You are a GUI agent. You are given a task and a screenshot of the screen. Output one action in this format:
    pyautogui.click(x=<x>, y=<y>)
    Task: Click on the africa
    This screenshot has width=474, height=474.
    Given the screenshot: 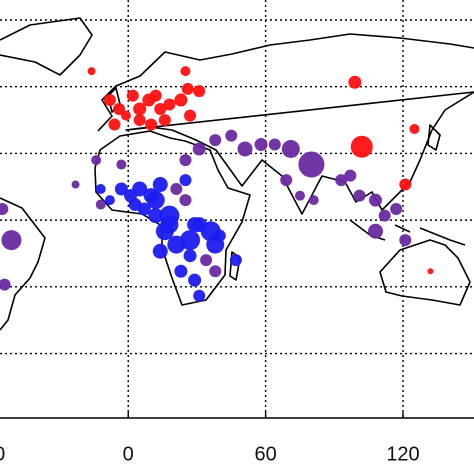 What is the action you would take?
    pyautogui.click(x=172, y=218)
    